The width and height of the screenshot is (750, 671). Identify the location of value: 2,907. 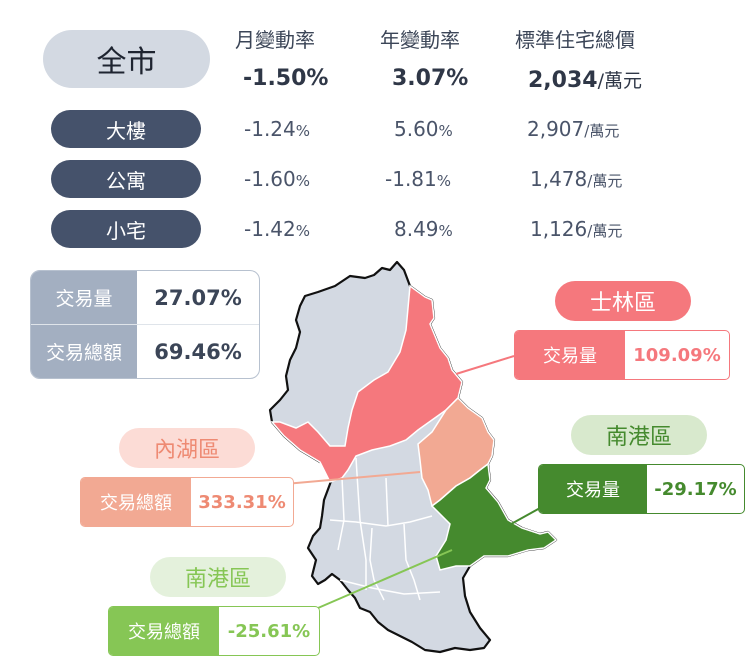
(556, 129).